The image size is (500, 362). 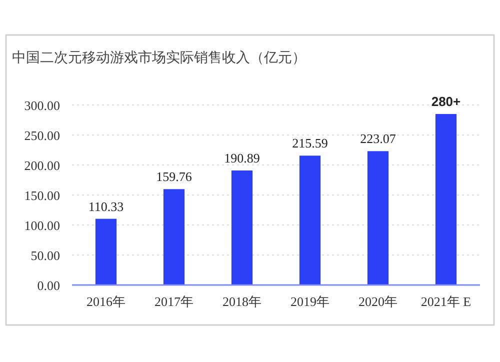 I want to click on y-tick-label: 50.00, so click(x=45, y=255).